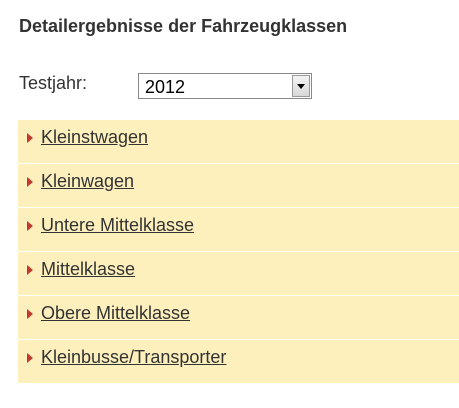 This screenshot has width=459, height=408. What do you see at coordinates (88, 181) in the screenshot?
I see `class-link: Kleinwagen` at bounding box center [88, 181].